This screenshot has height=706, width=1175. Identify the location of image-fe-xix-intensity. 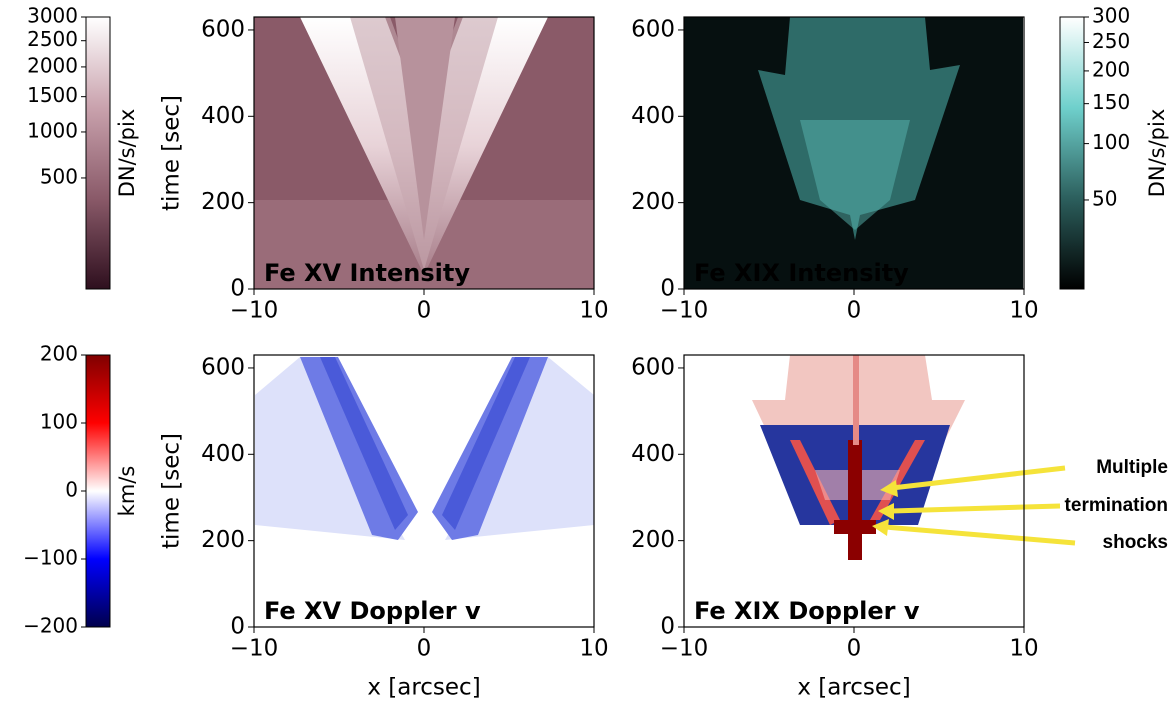
(853, 153).